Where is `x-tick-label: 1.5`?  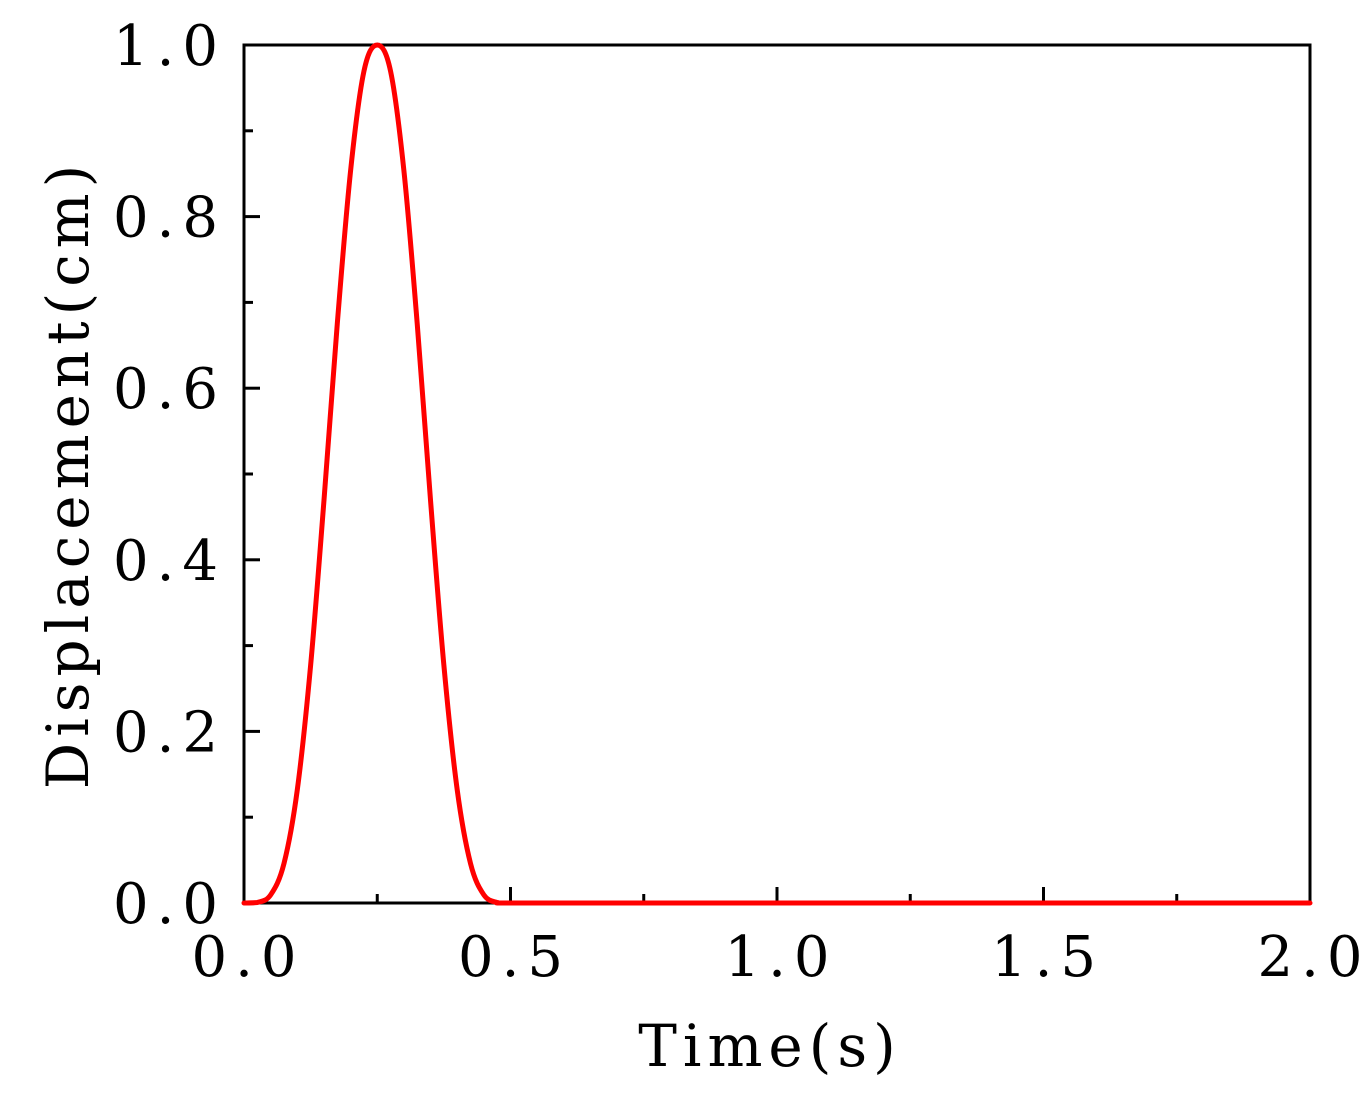 x-tick-label: 1.5 is located at coordinates (1047, 957).